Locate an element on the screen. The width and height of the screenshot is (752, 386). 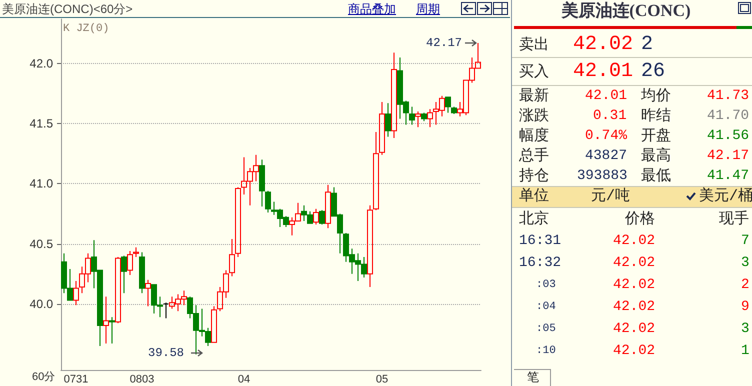
text: 元/吨 is located at coordinates (610, 196).